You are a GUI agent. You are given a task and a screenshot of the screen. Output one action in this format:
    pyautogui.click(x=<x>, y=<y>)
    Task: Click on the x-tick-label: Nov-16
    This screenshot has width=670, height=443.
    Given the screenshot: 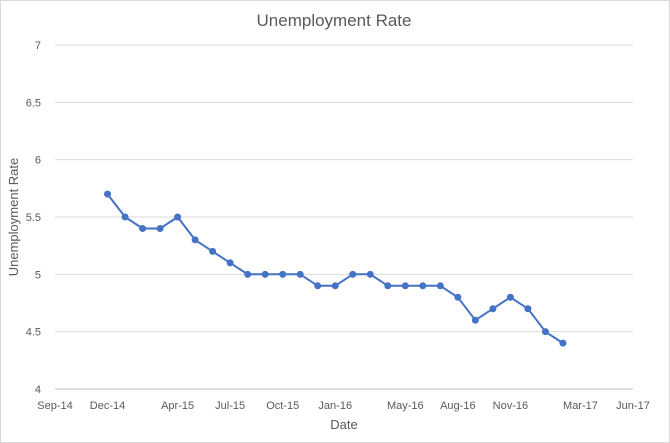 What is the action you would take?
    pyautogui.click(x=510, y=406)
    